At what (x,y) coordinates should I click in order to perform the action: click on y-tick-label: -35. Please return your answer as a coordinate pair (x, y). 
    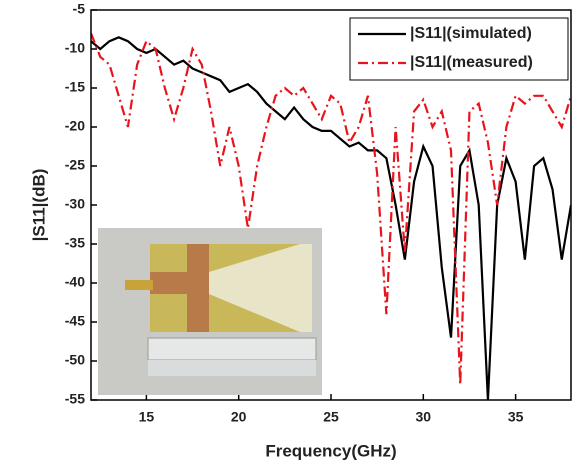
    Looking at the image, I should click on (75, 243).